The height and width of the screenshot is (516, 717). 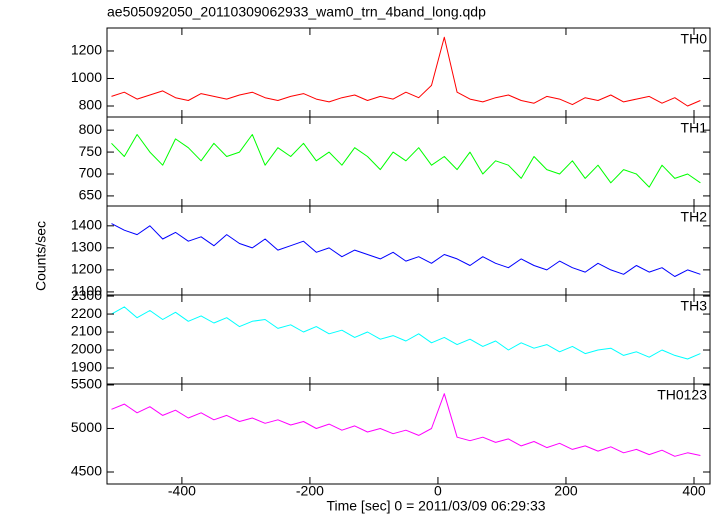 What do you see at coordinates (438, 491) in the screenshot?
I see `x-tick-label: 0` at bounding box center [438, 491].